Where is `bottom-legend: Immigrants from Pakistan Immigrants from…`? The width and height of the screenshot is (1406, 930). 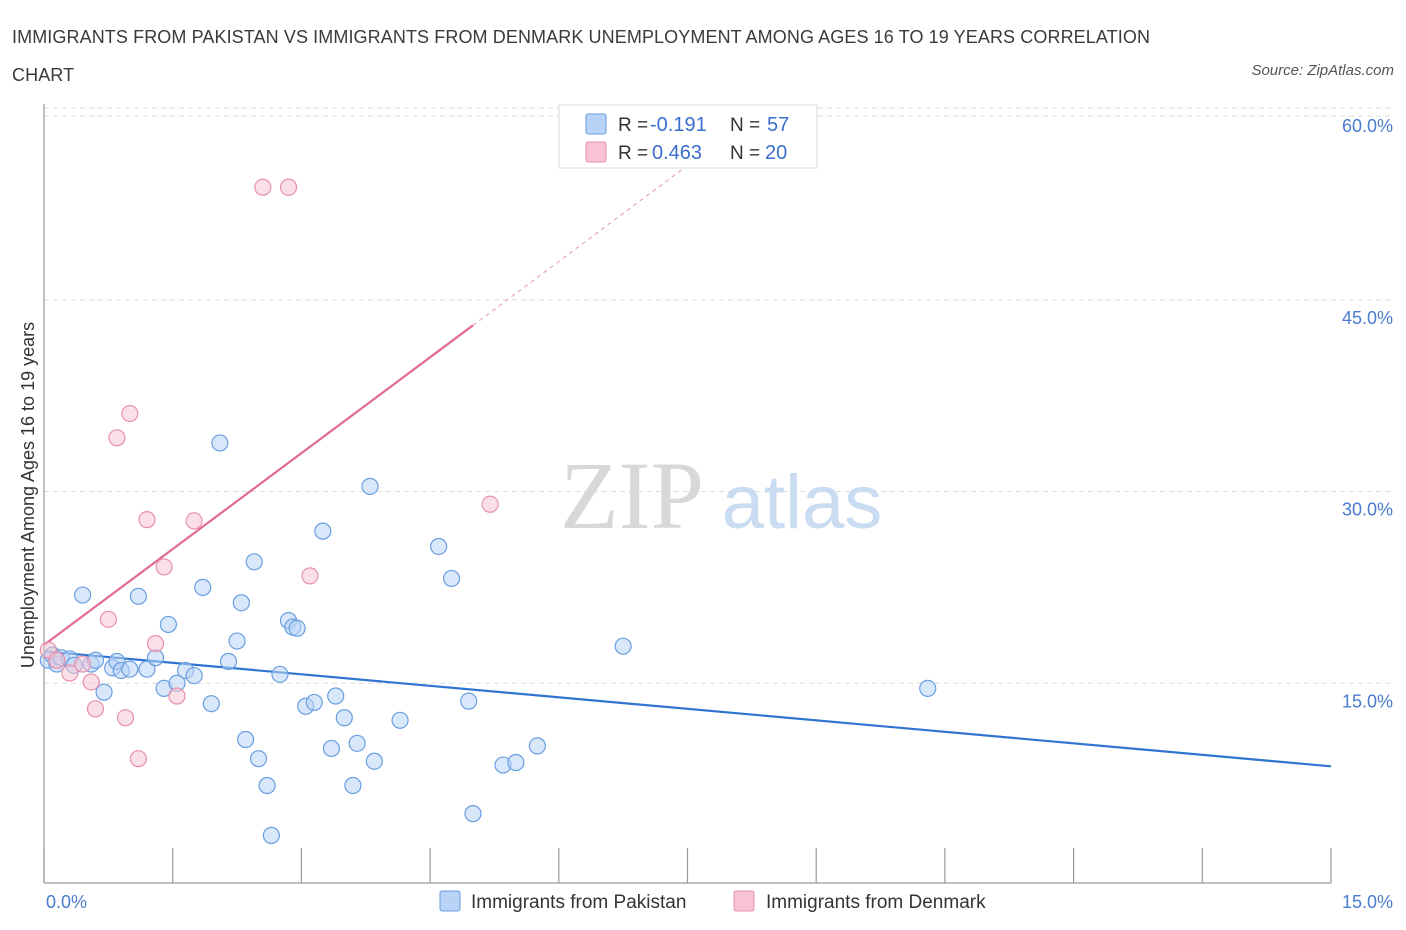
bottom-legend: Immigrants from Pakistan Immigrants from… is located at coordinates (712, 901).